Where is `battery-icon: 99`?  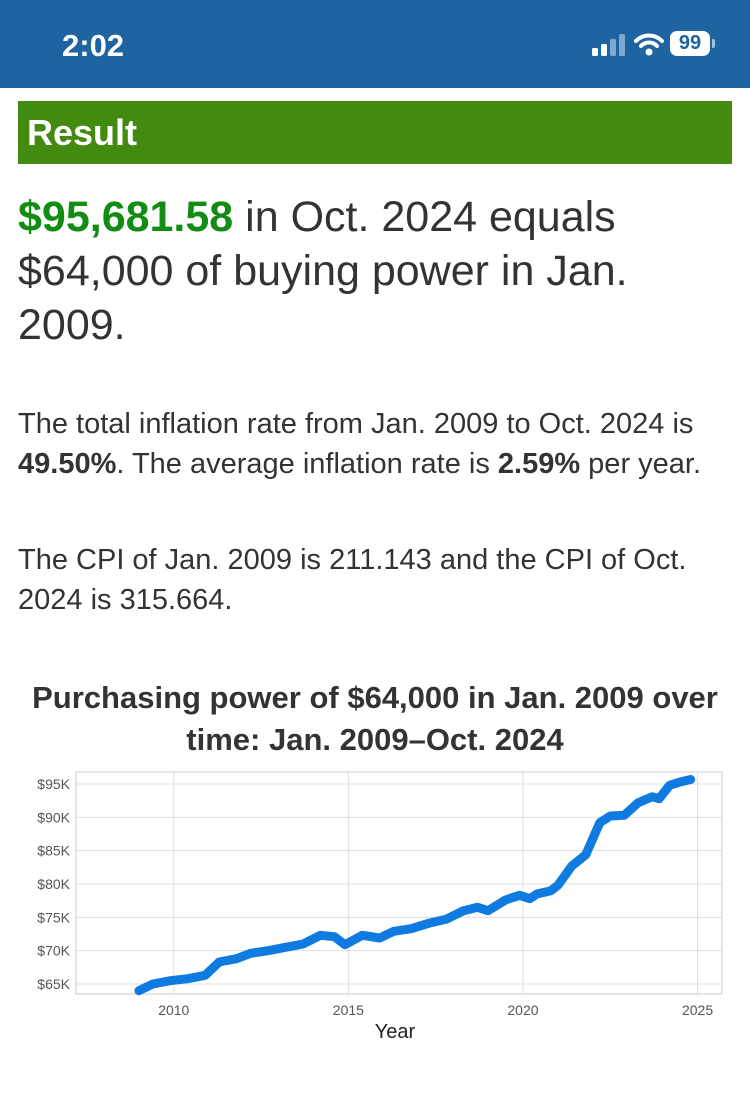 battery-icon: 99 is located at coordinates (693, 44).